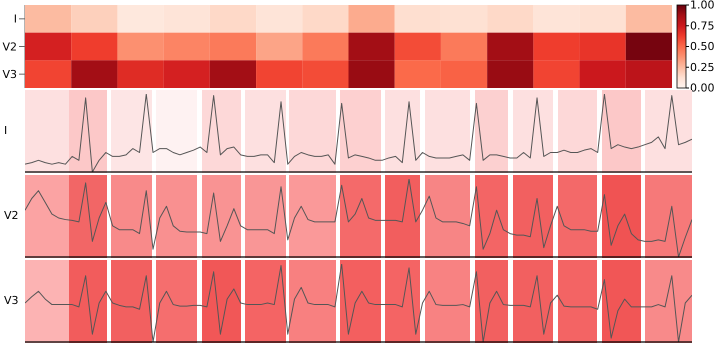 The image size is (718, 360). What do you see at coordinates (702, 67) in the screenshot?
I see `color-bar-label: 0.25` at bounding box center [702, 67].